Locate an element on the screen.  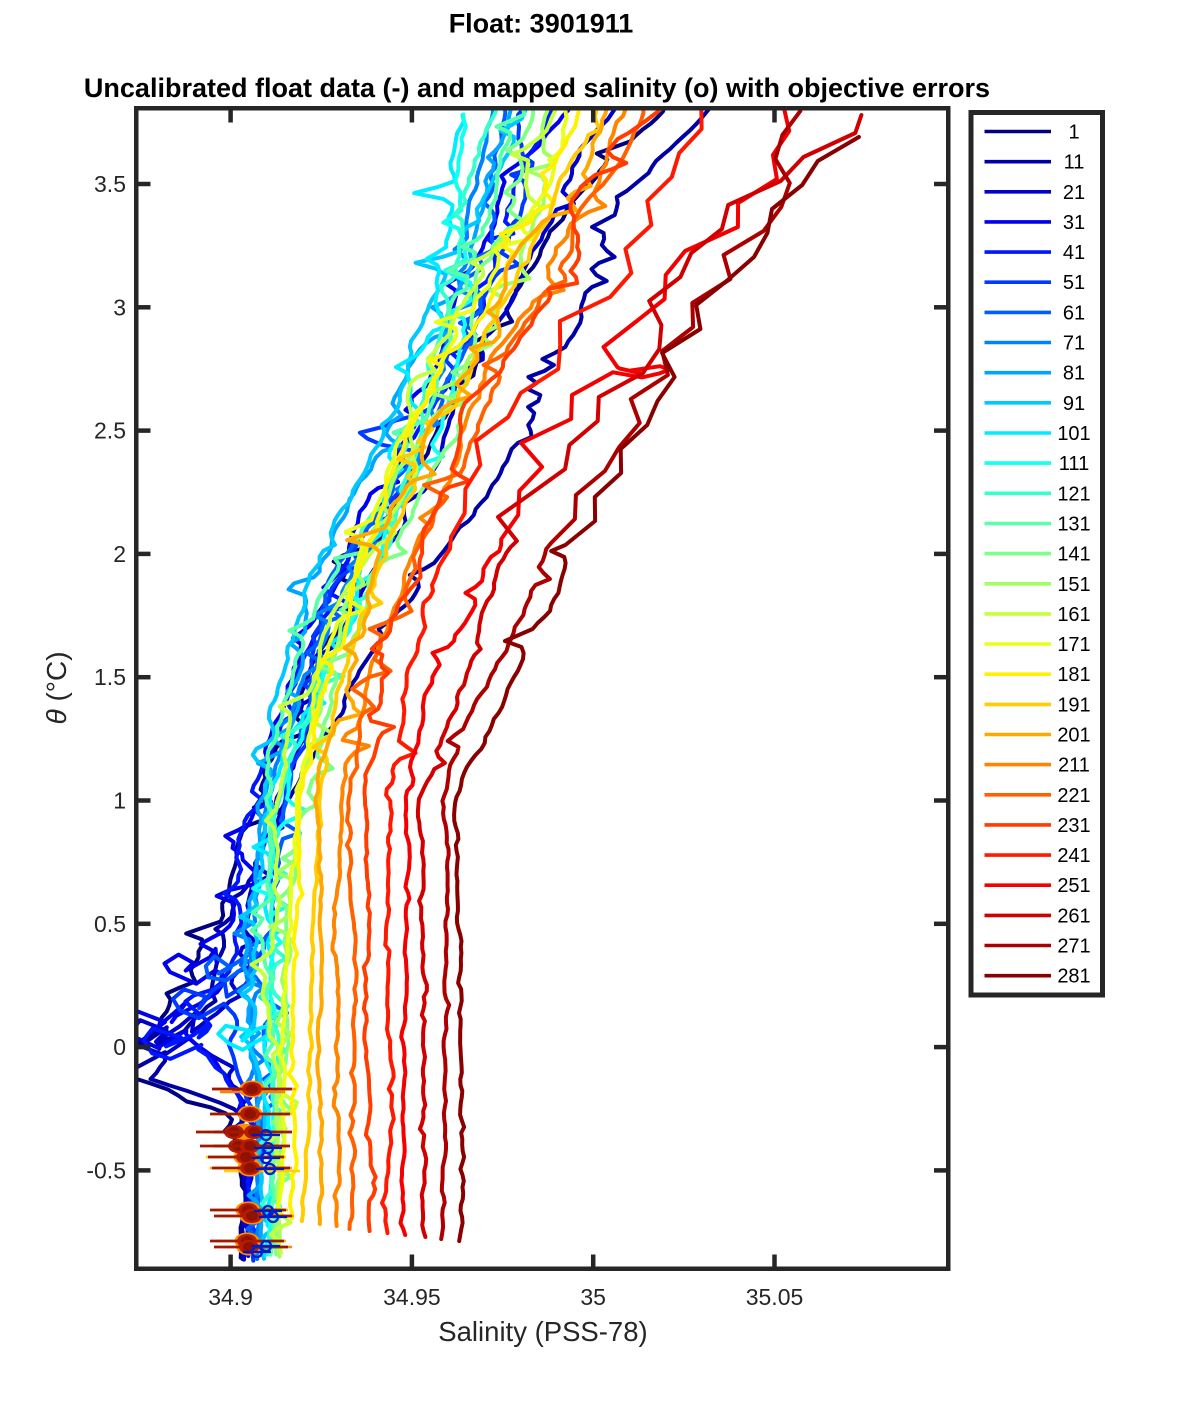
svg-text: 81 is located at coordinates (1074, 374).